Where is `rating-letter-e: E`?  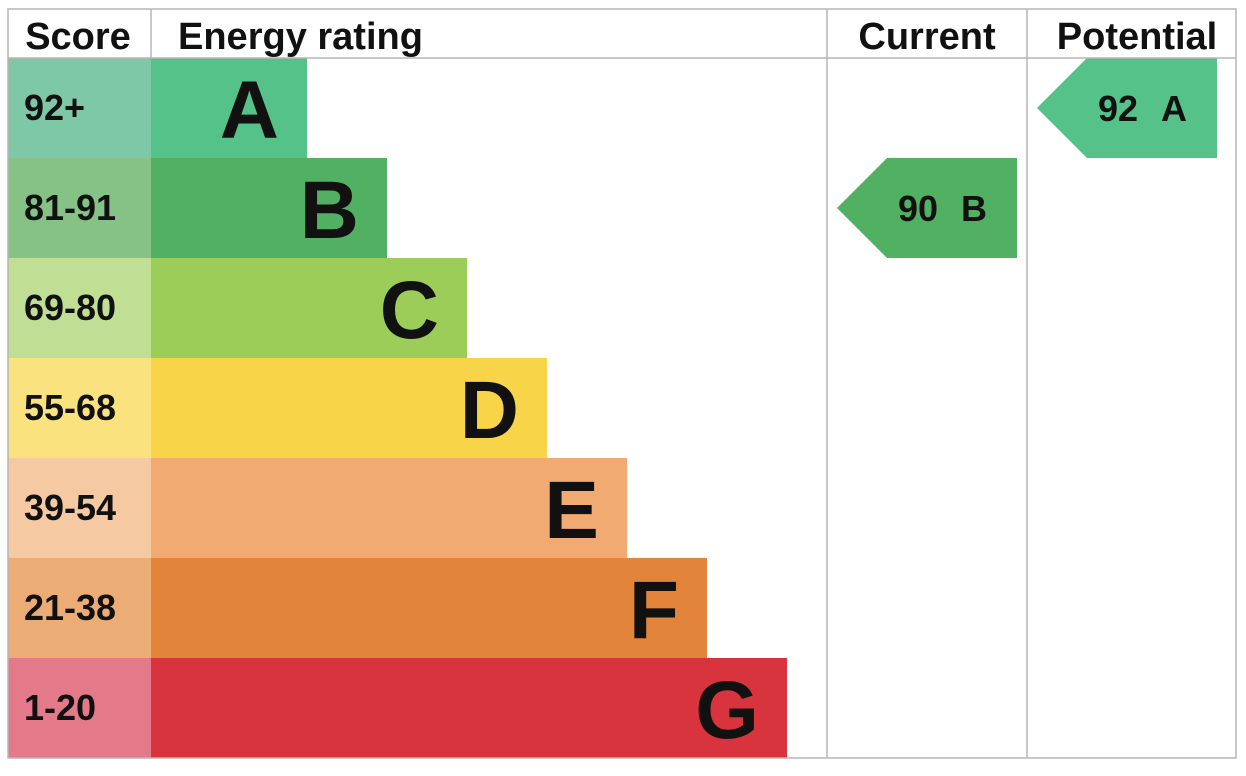 rating-letter-e: E is located at coordinates (571, 510).